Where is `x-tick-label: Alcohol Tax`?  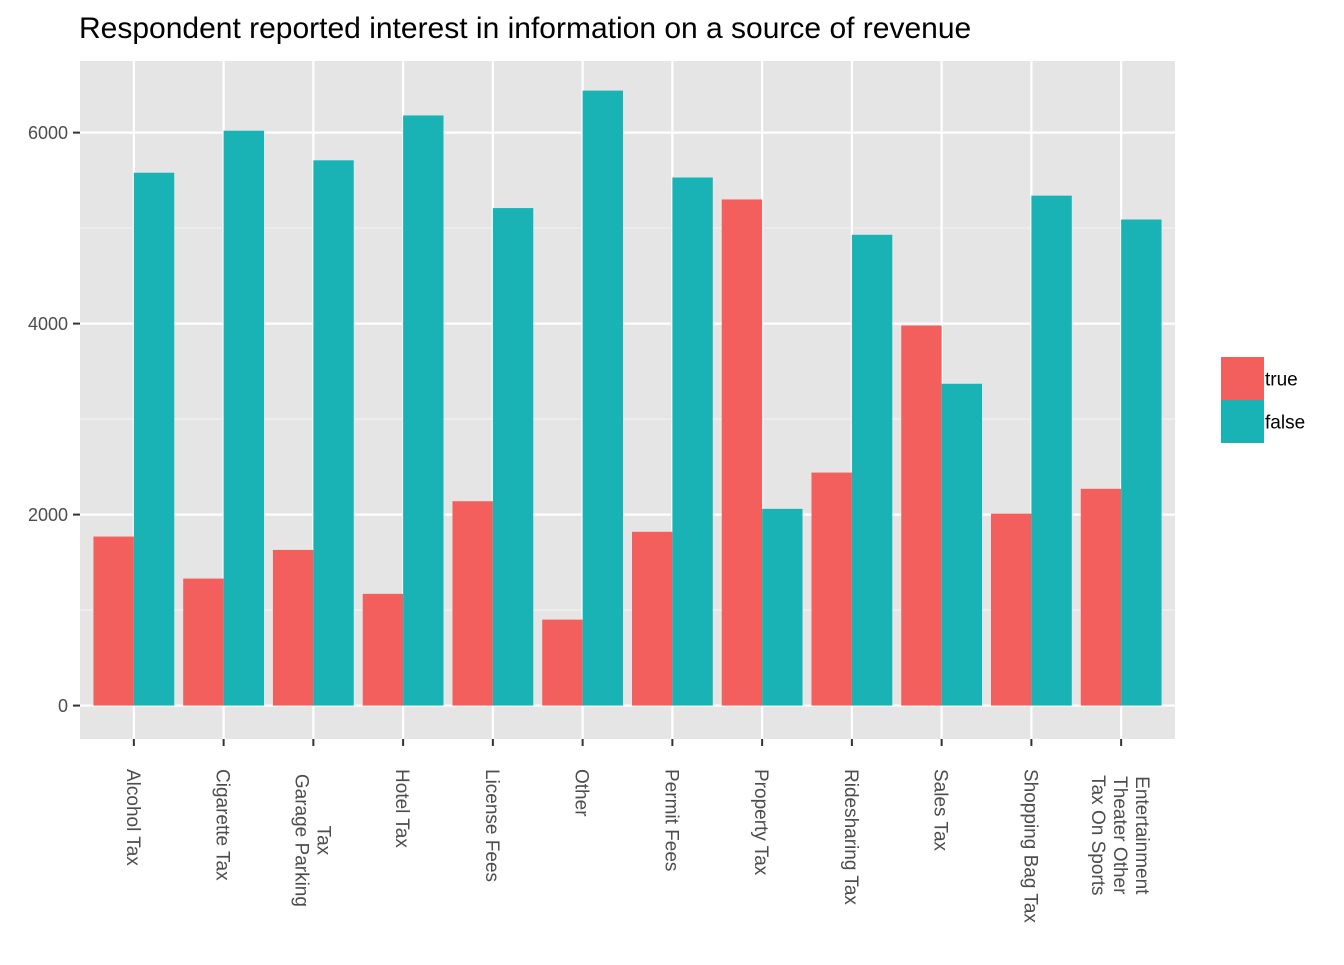
x-tick-label: Alcohol Tax is located at coordinates (132, 817).